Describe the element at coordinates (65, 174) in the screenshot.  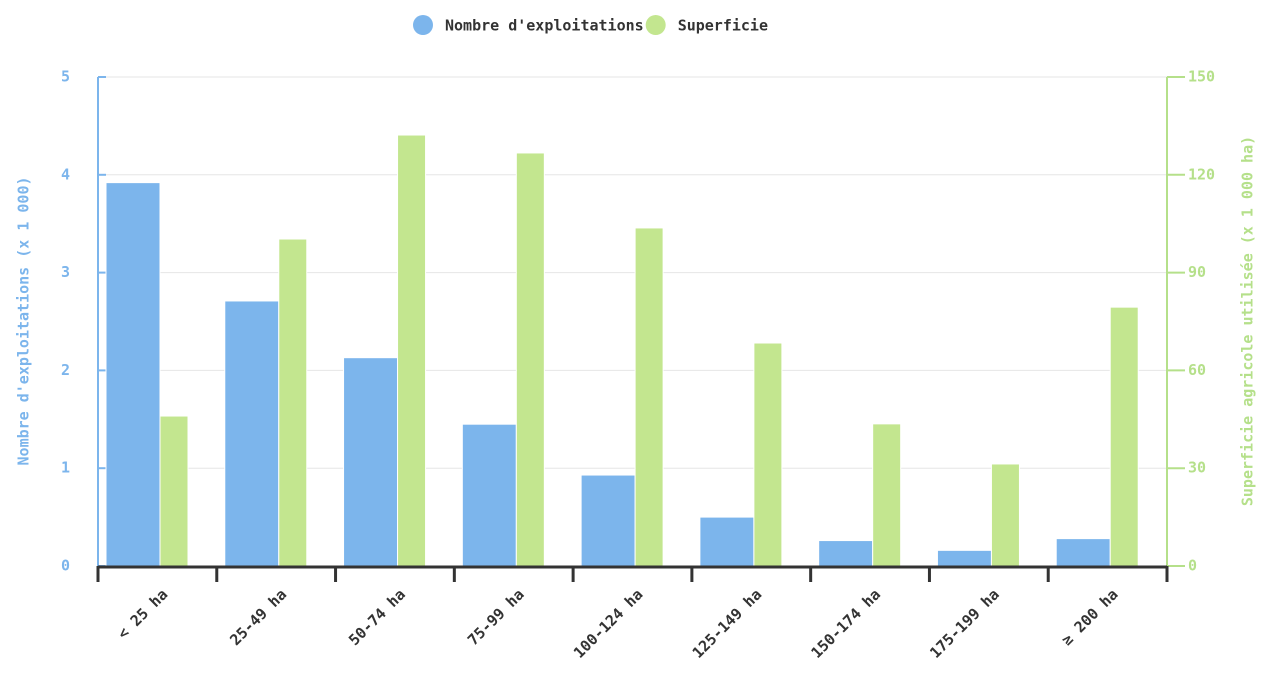
I see `y-tick-label: 4` at that location.